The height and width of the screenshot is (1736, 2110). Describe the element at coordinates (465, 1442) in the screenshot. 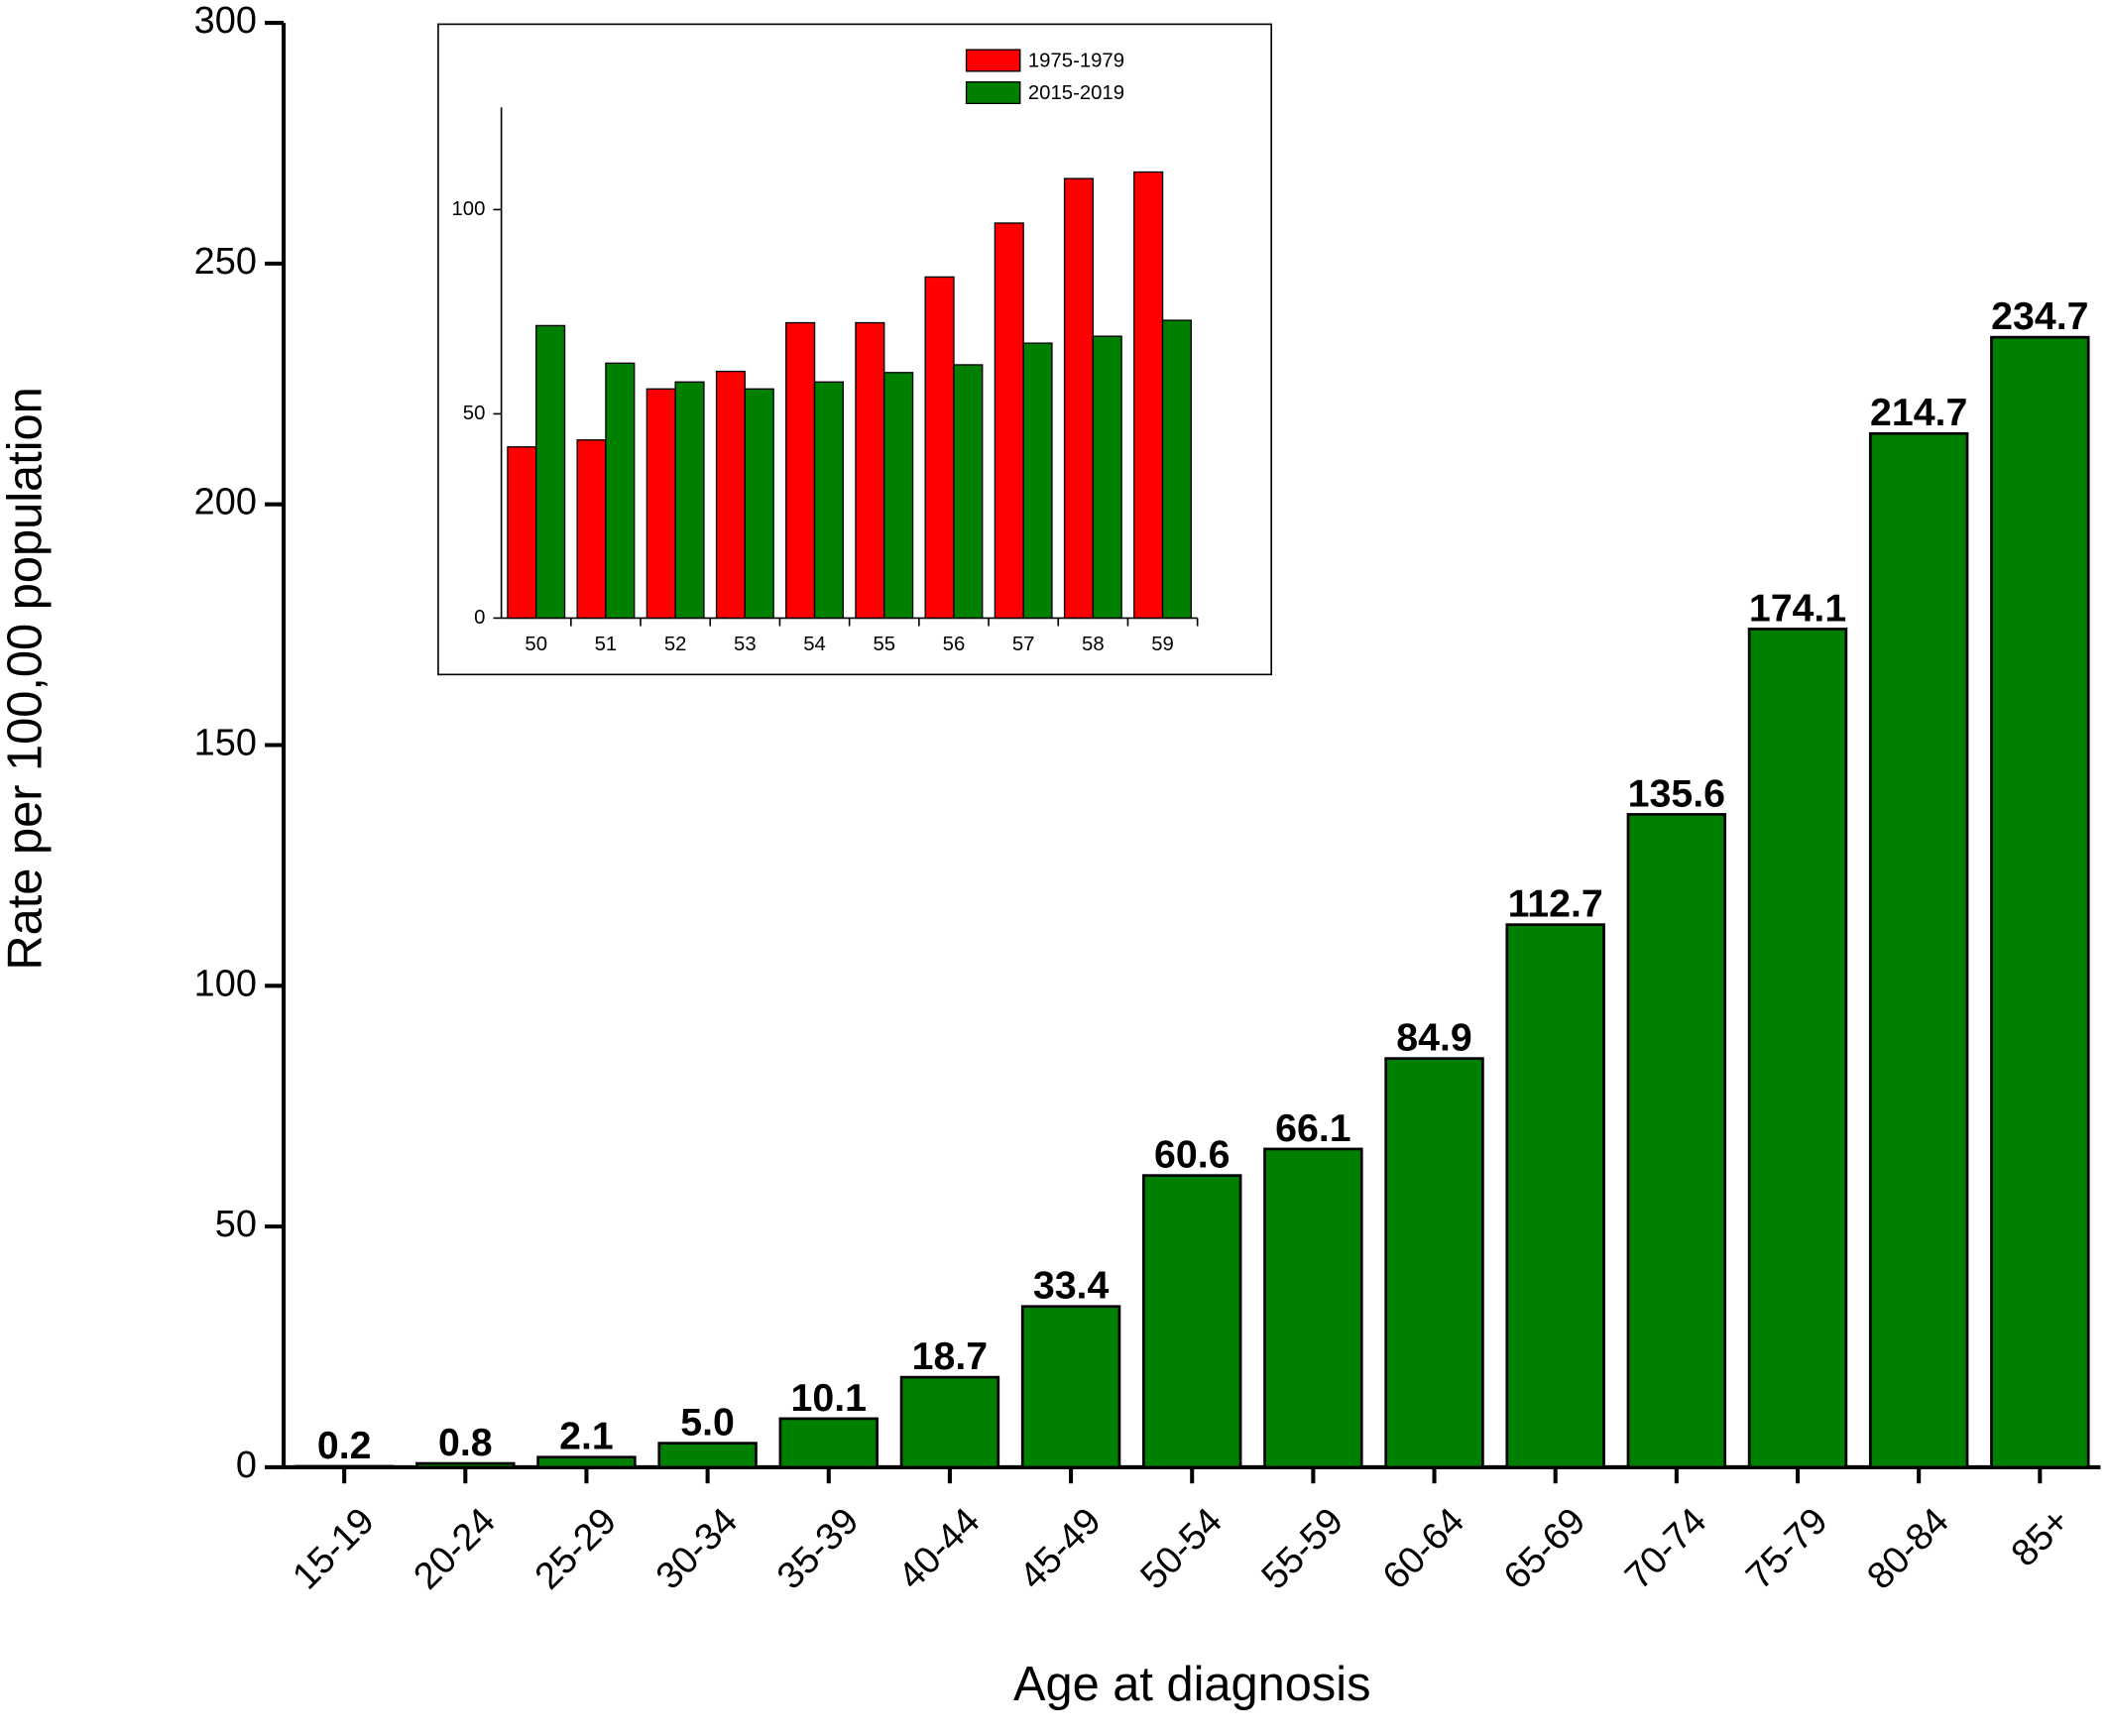

I see `value-label: 0.8` at that location.